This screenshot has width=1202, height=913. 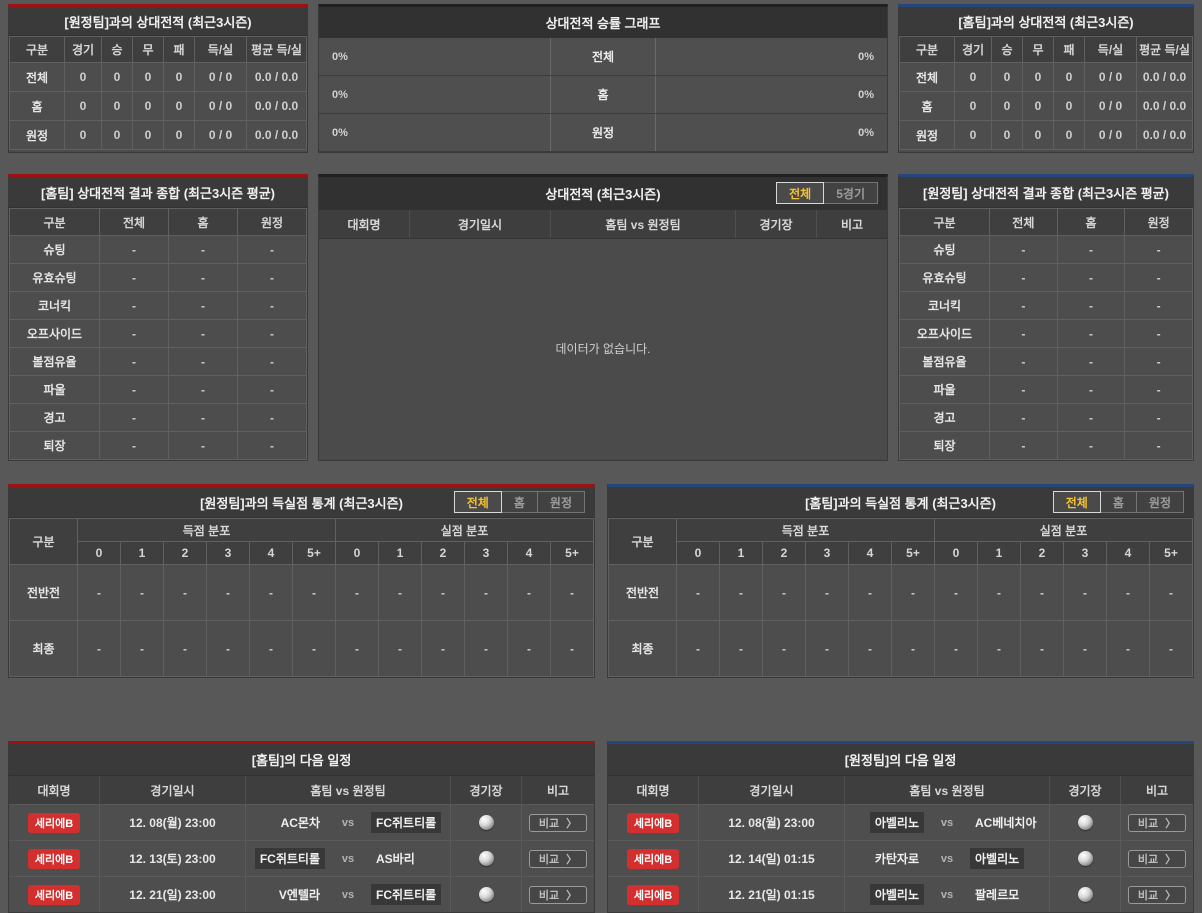 What do you see at coordinates (944, 389) in the screenshot?
I see `row-label: 파울` at bounding box center [944, 389].